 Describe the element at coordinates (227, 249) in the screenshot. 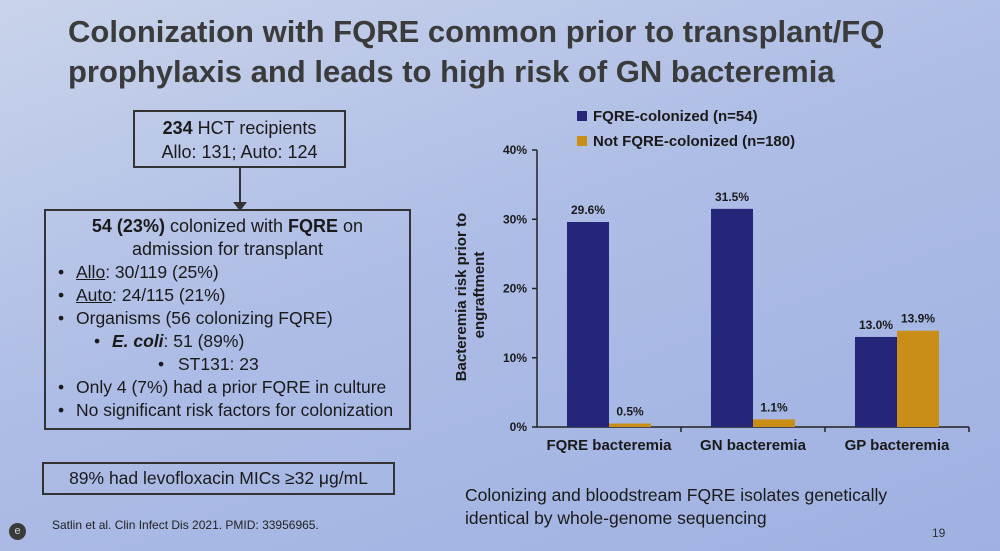

I see `colonization-headline-2: admission for transplant` at that location.